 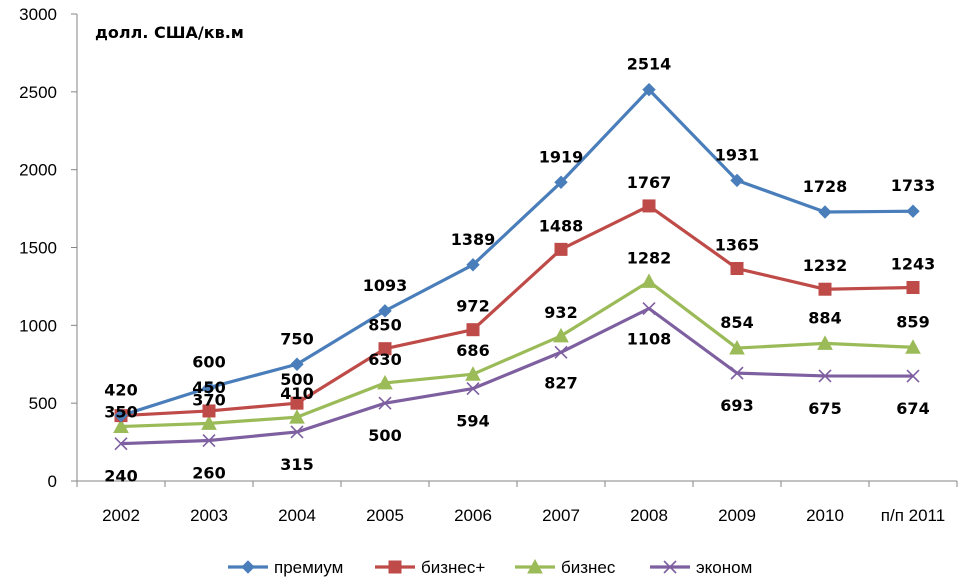 I want to click on data-label: 686, so click(x=472, y=350).